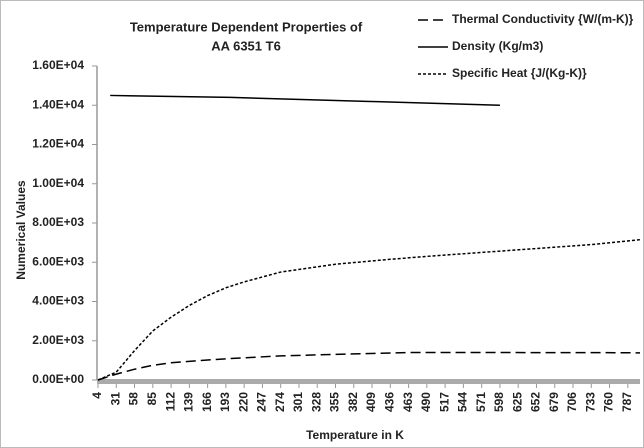 This screenshot has width=644, height=448. What do you see at coordinates (463, 402) in the screenshot?
I see `x-tick-label: 544` at bounding box center [463, 402].